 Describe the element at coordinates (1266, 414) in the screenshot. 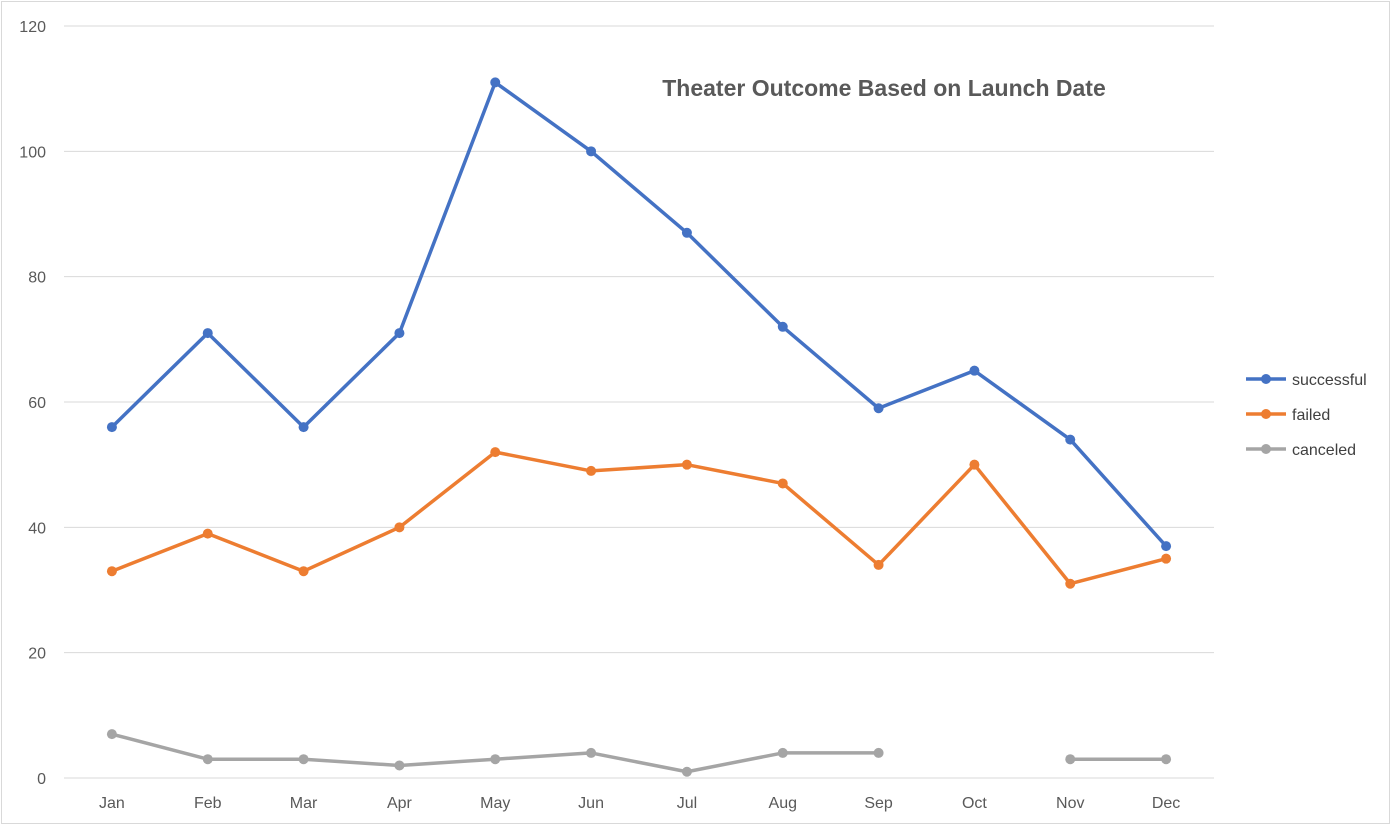

I see `legend-marker-failed` at that location.